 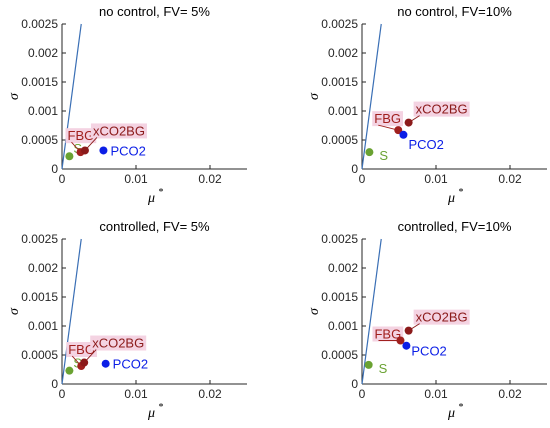 What do you see at coordinates (454, 11) in the screenshot?
I see `chart-title: no control, FV=10%` at bounding box center [454, 11].